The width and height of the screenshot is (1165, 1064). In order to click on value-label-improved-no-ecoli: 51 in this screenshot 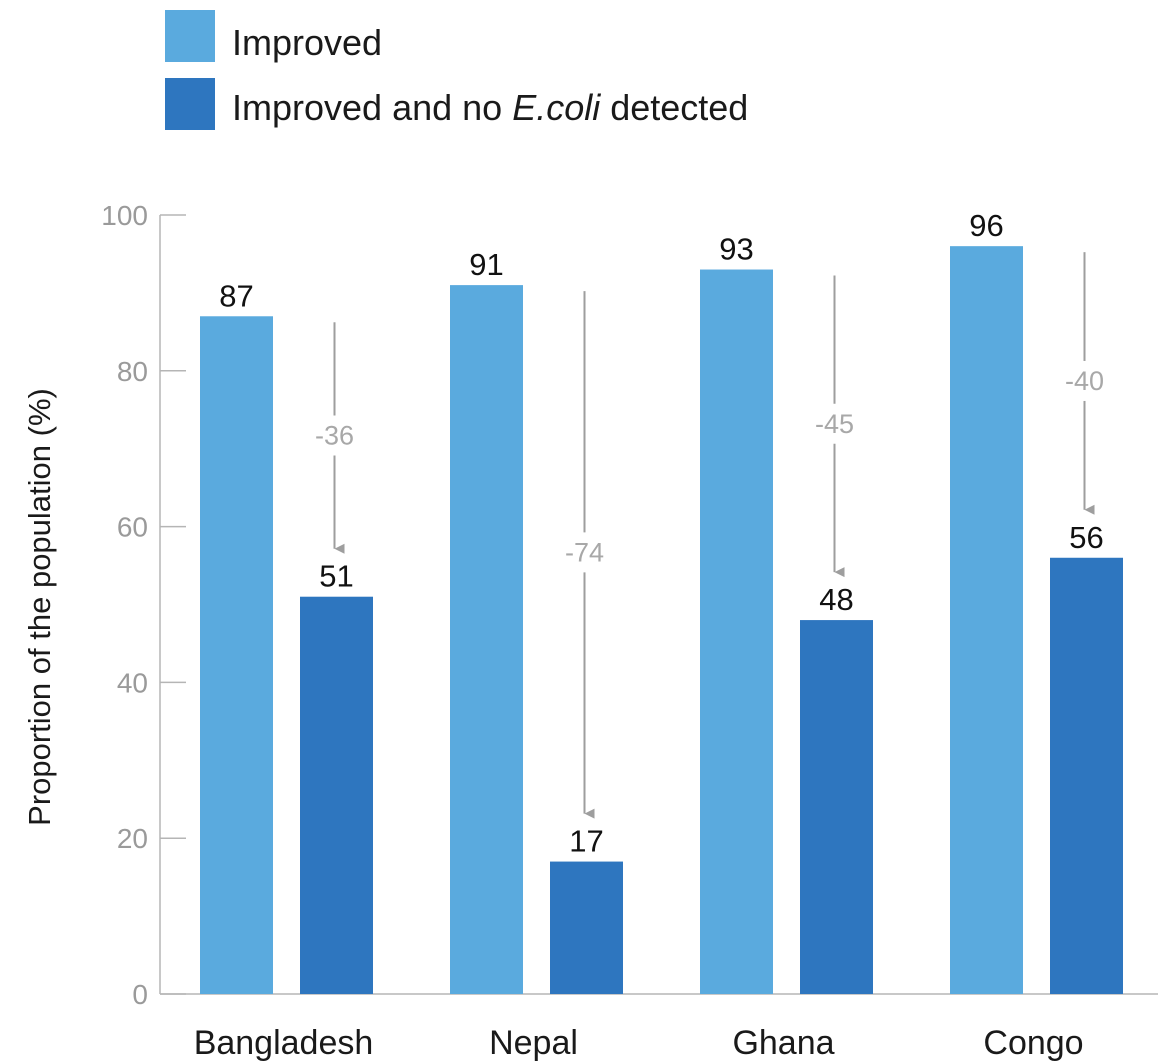, I will do `click(336, 576)`.